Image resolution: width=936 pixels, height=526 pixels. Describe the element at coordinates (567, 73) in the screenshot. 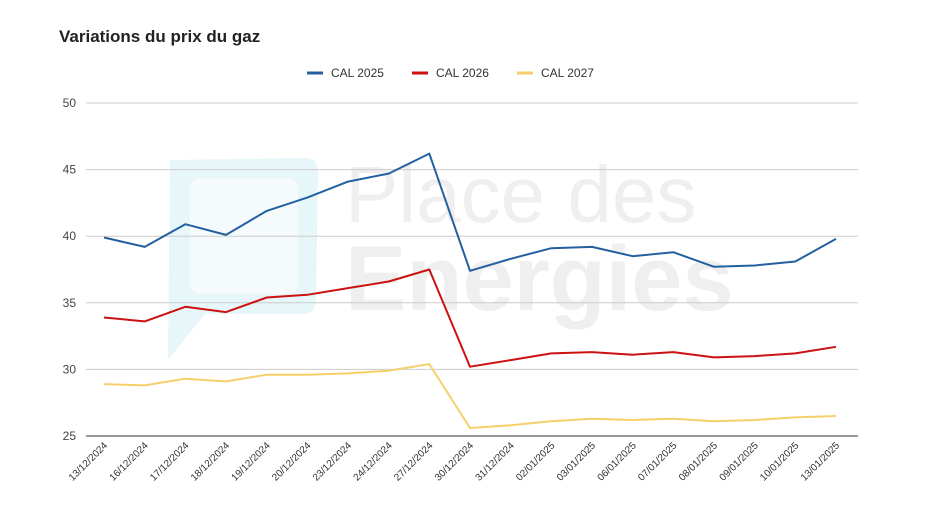

I see `legend-label-3: CAL 2027` at that location.